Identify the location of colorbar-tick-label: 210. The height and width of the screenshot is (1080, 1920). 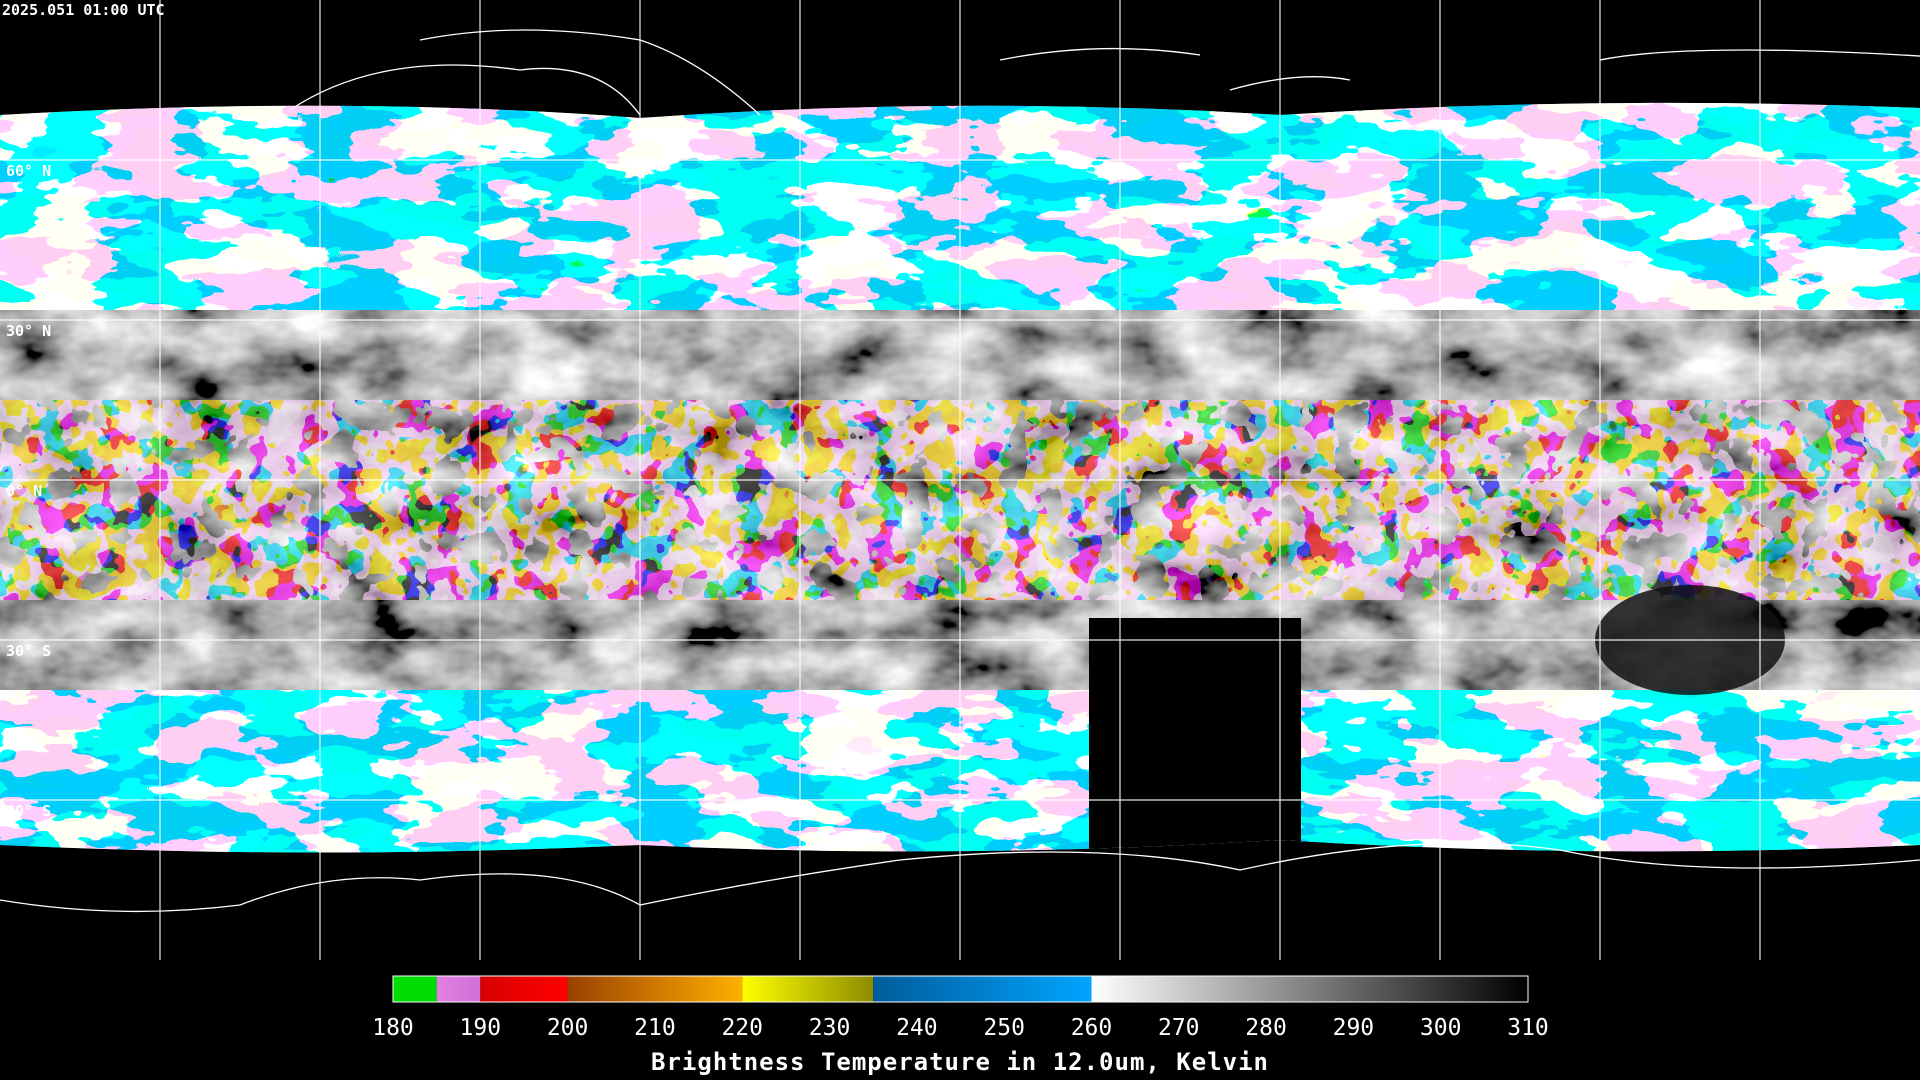
(655, 1028).